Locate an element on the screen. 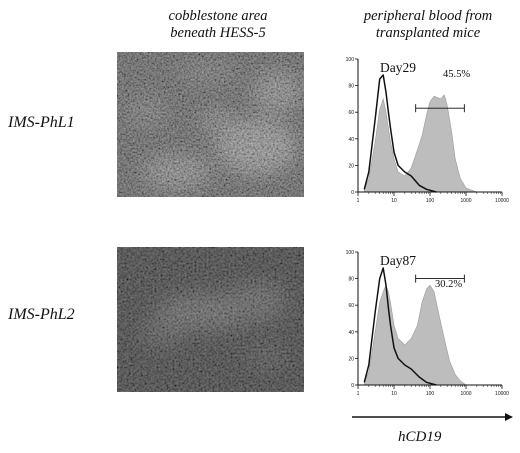 Image resolution: width=520 pixels, height=453 pixels. x-tick-label-2-3: 1000 is located at coordinates (465, 394).